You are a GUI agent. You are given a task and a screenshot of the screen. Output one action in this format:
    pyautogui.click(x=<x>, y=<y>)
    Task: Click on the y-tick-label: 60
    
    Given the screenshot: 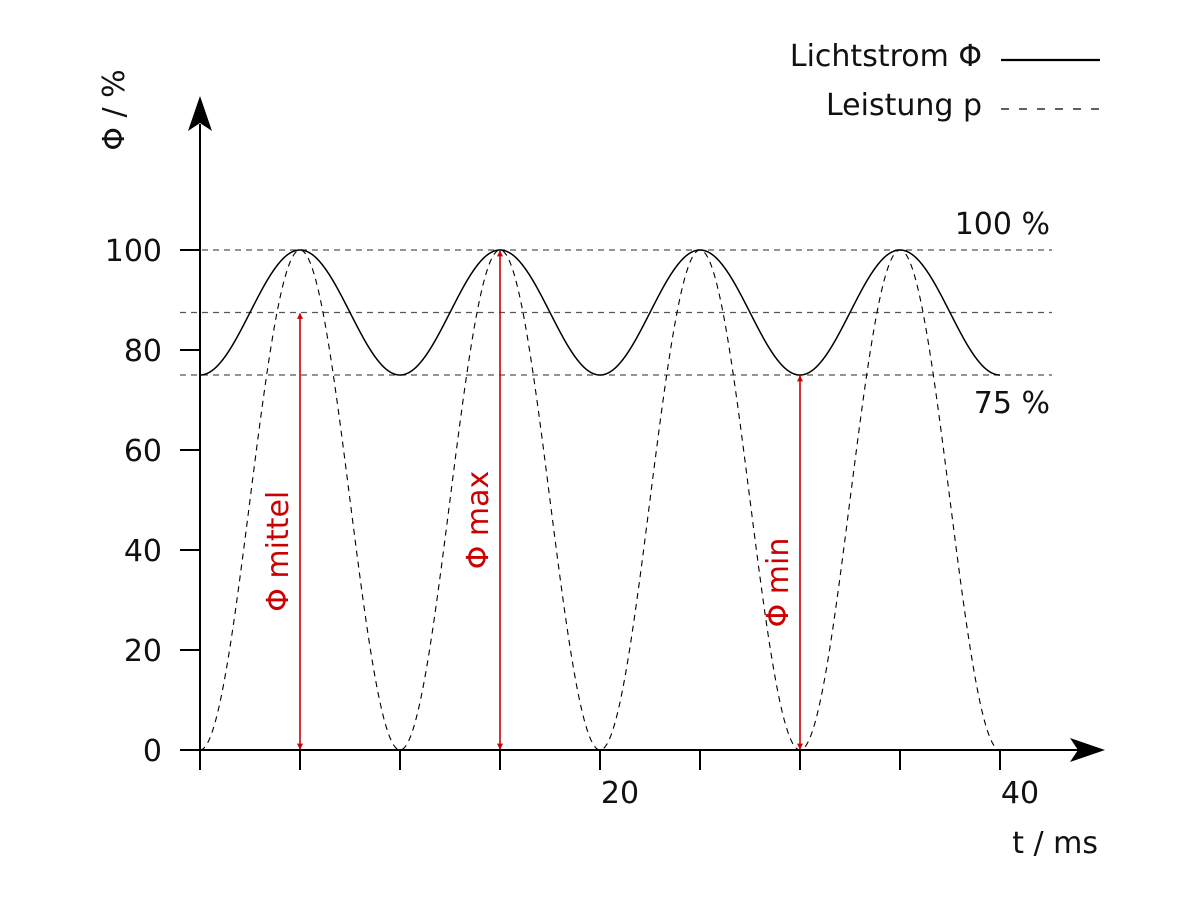 What is the action you would take?
    pyautogui.click(x=143, y=451)
    